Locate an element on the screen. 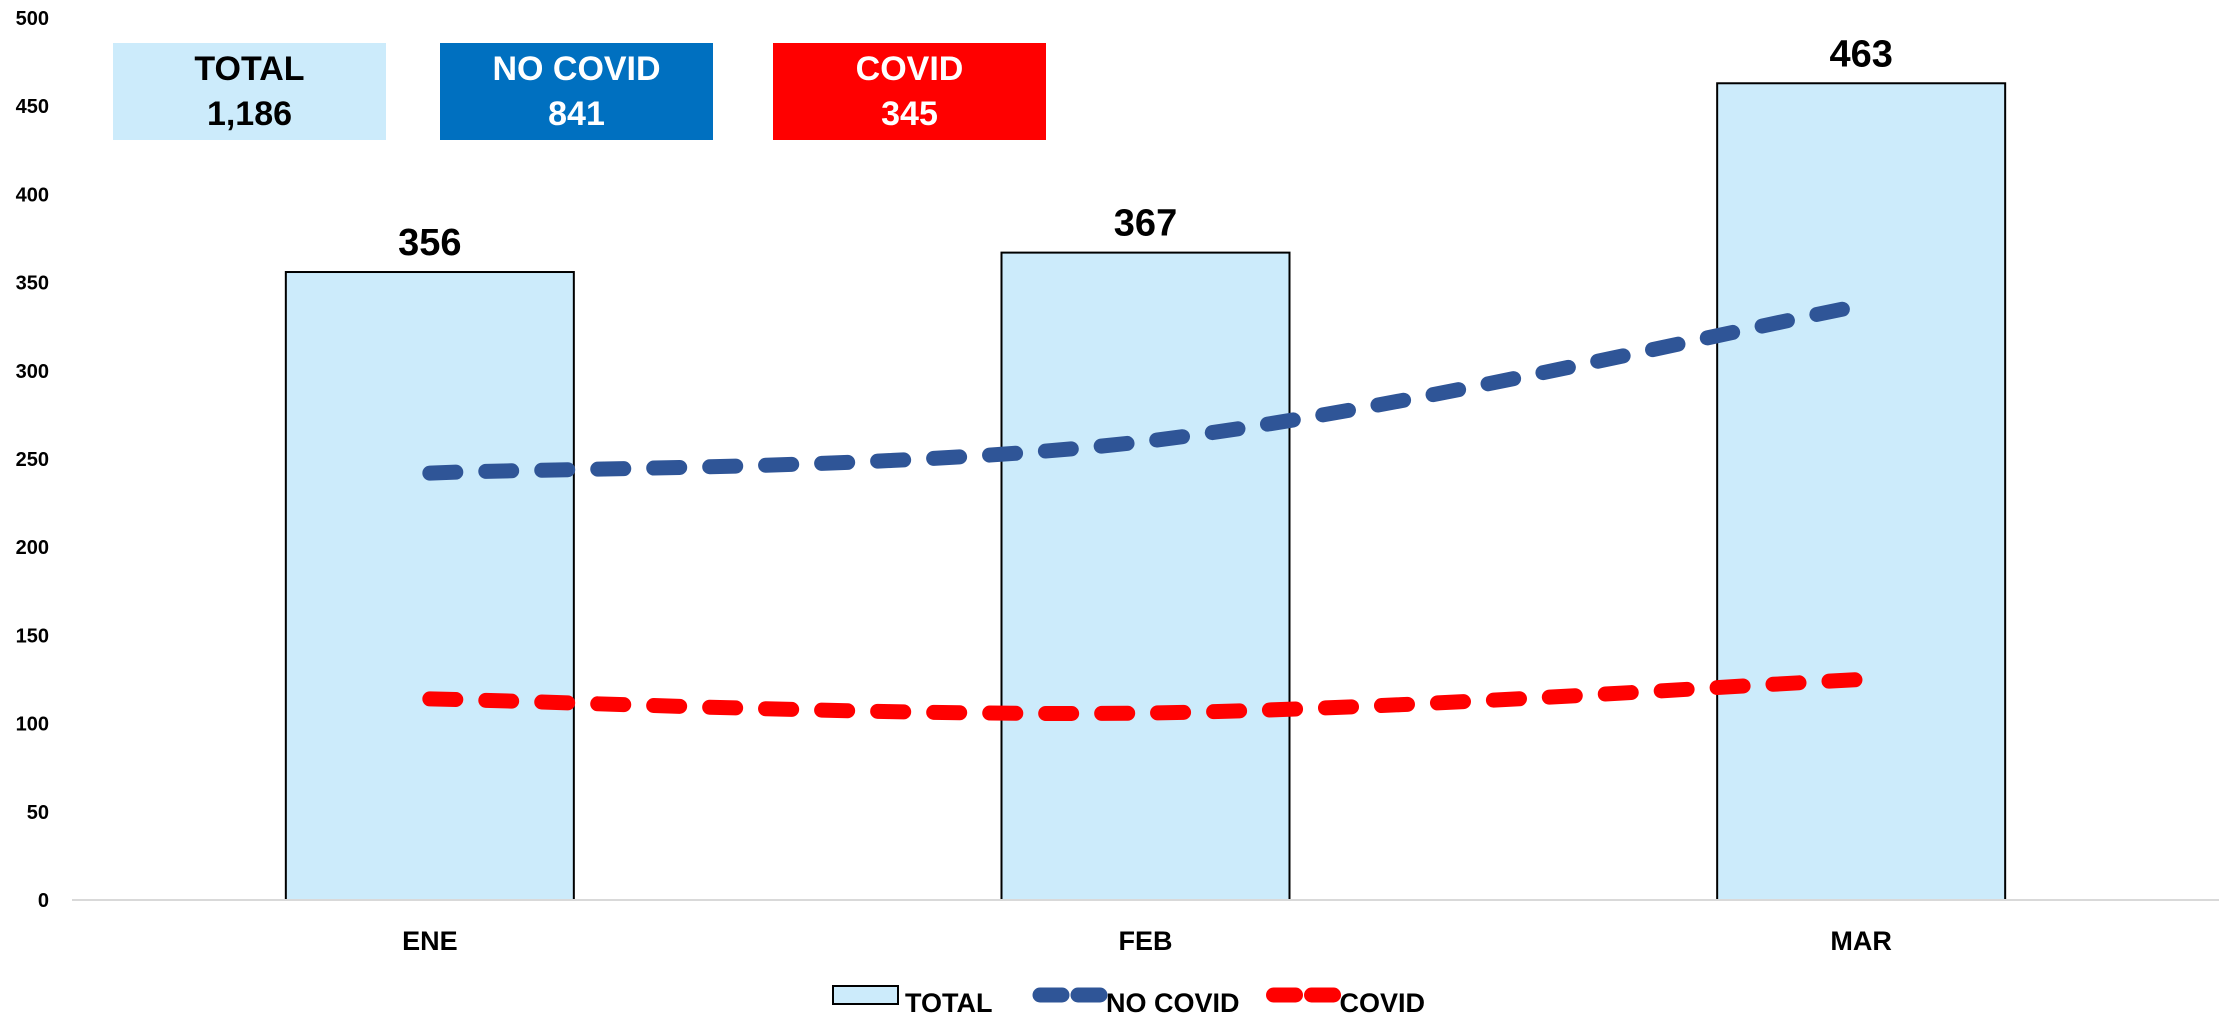 Image resolution: width=2219 pixels, height=1018 pixels. kpi-total-value: 1,186 is located at coordinates (249, 113).